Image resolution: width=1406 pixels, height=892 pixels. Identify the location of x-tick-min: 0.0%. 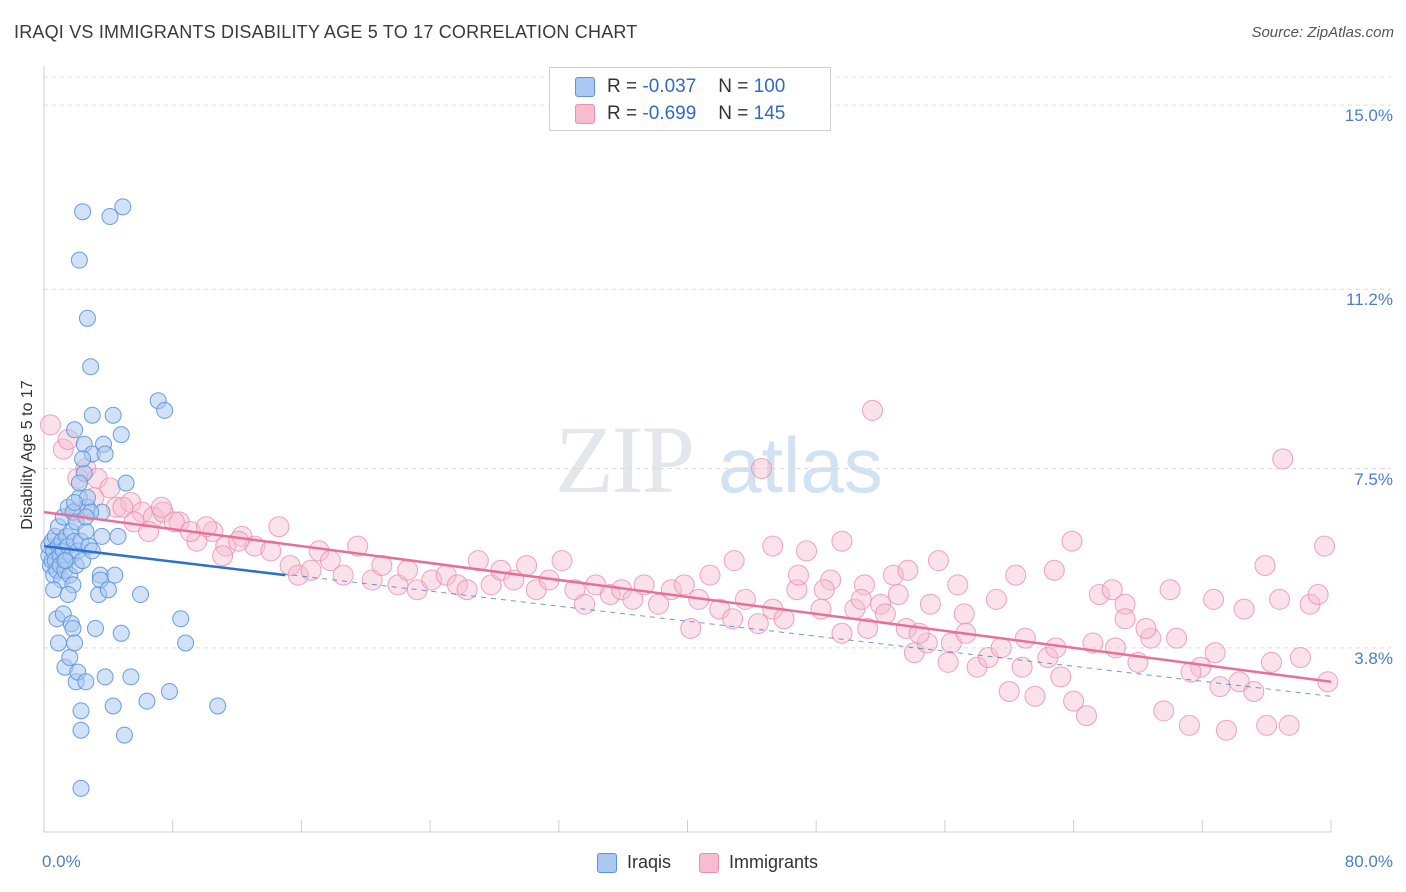
(61, 861).